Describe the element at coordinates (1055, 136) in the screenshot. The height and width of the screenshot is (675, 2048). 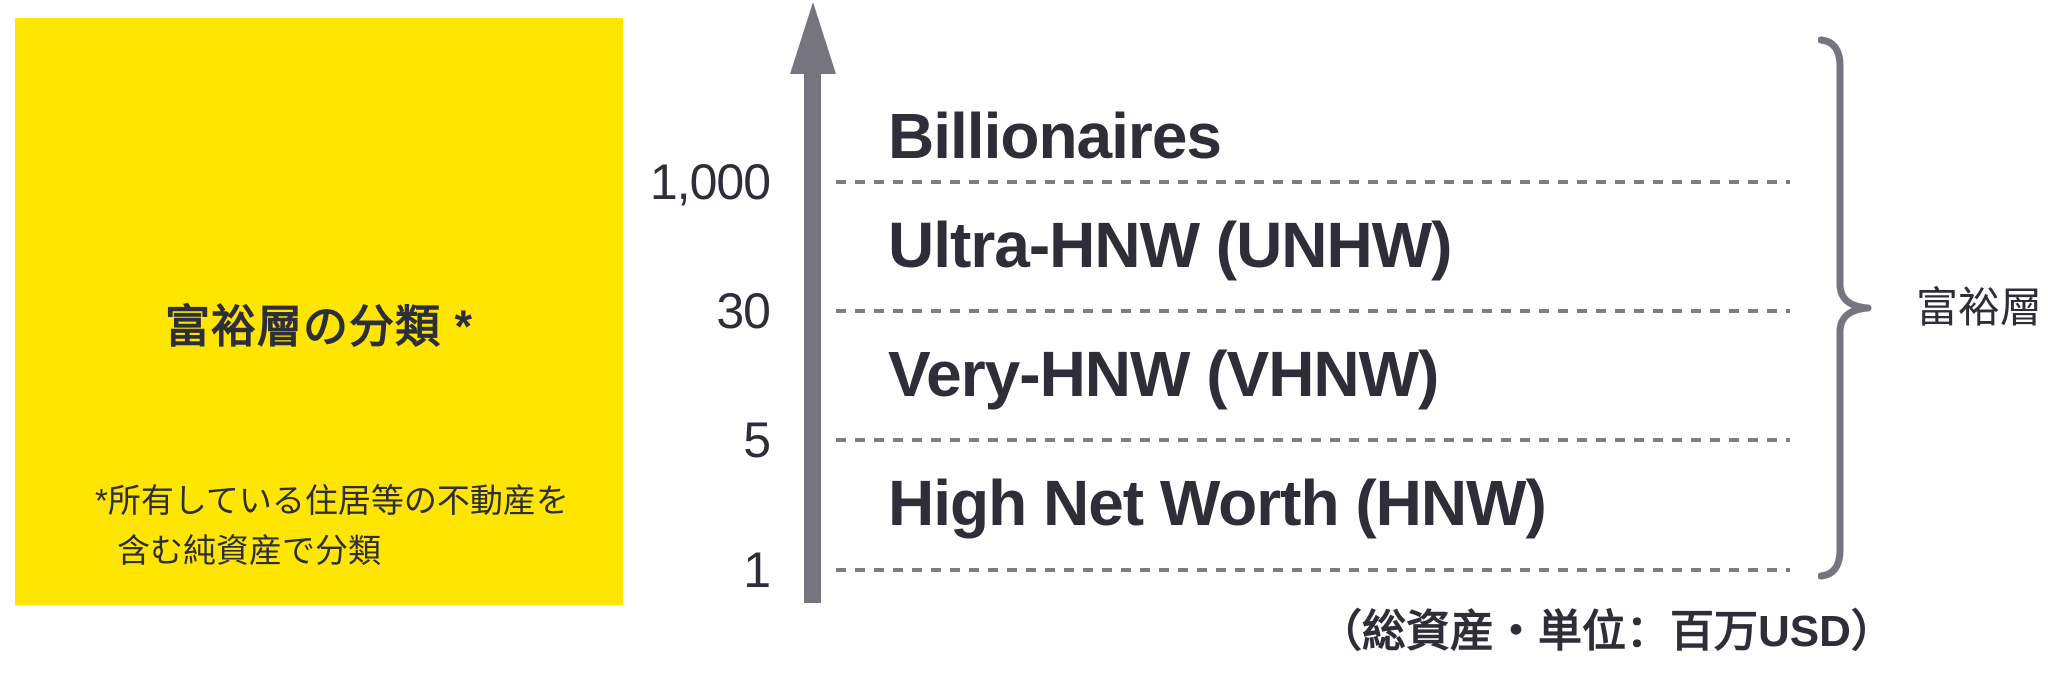
I see `level-label-billionaires: Billionaires` at that location.